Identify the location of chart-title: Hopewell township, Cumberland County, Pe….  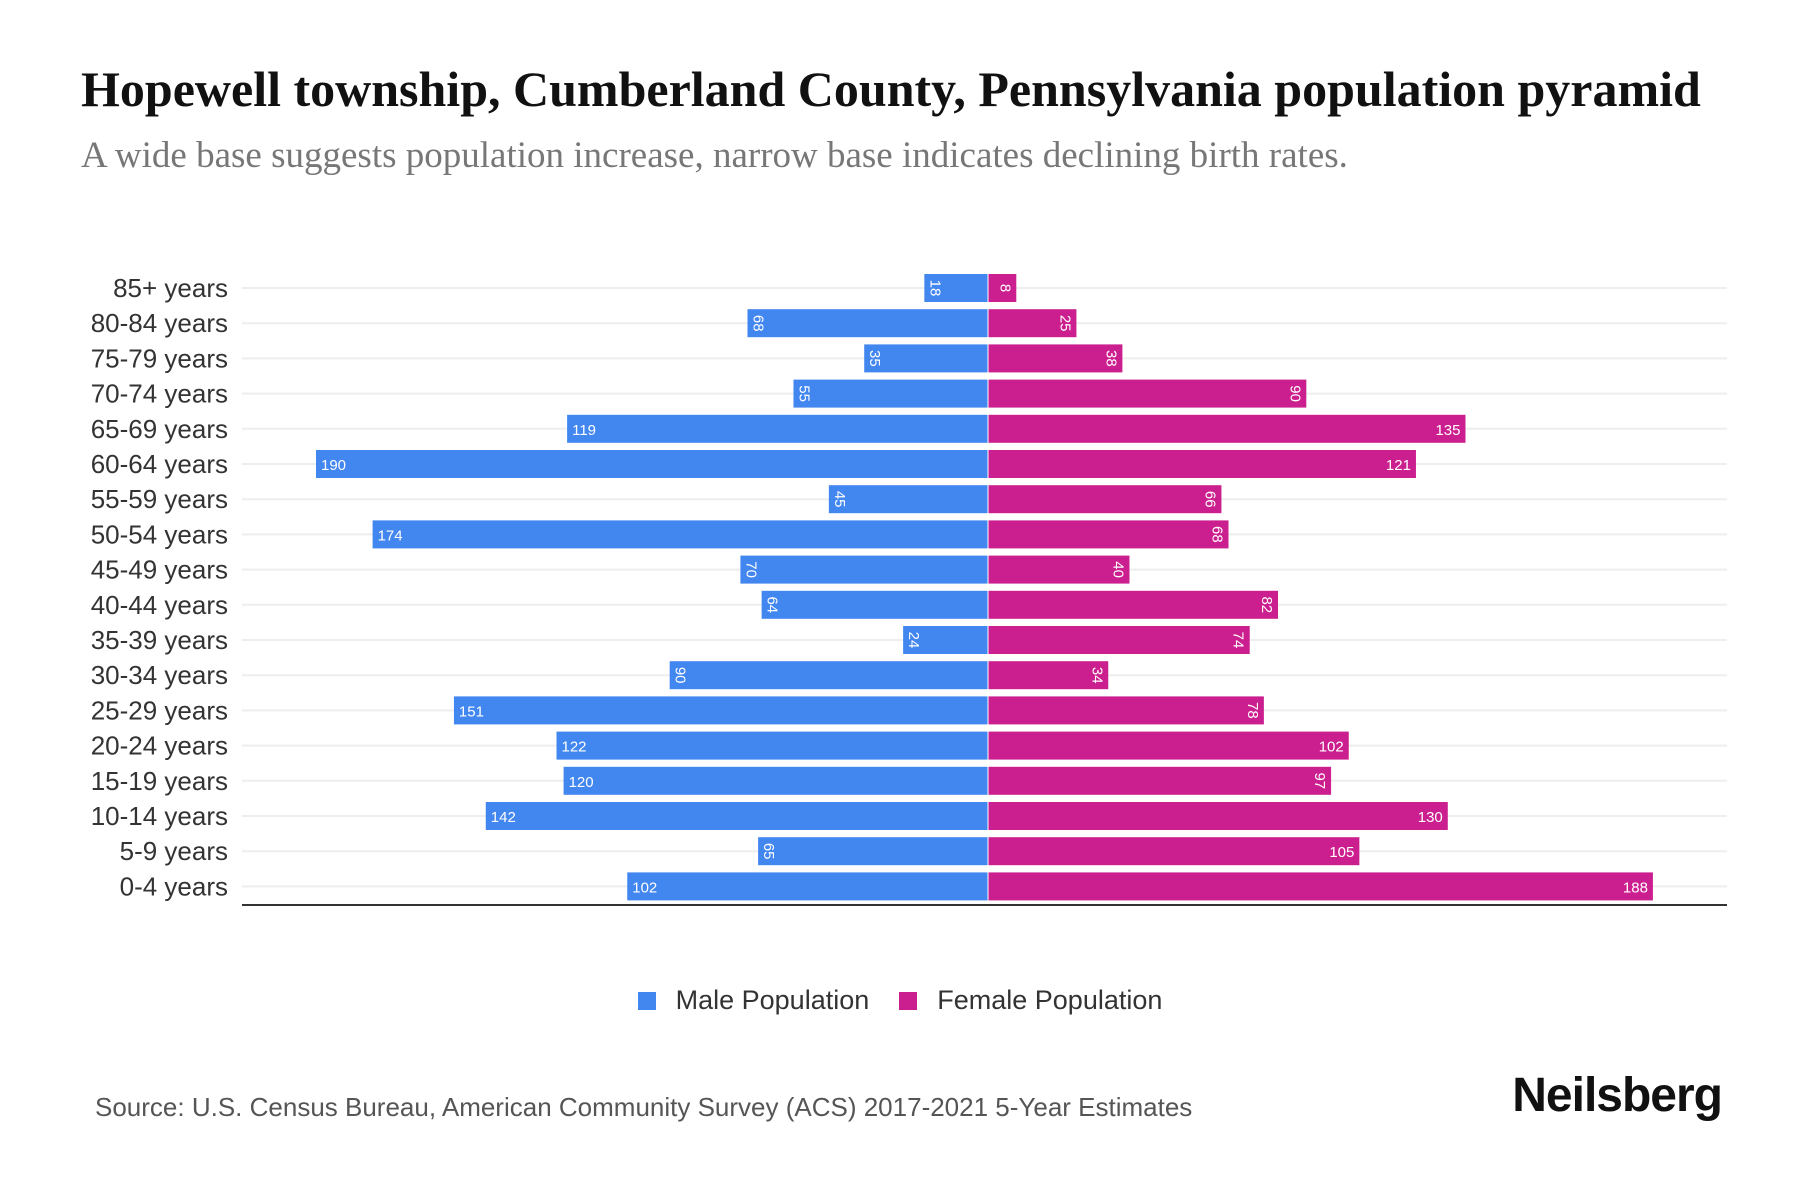
(891, 89).